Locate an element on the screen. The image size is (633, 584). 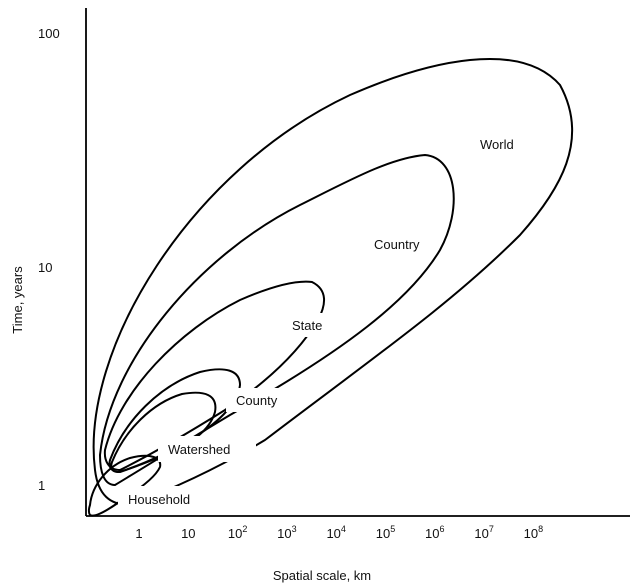
region-household is located at coordinates (124, 485).